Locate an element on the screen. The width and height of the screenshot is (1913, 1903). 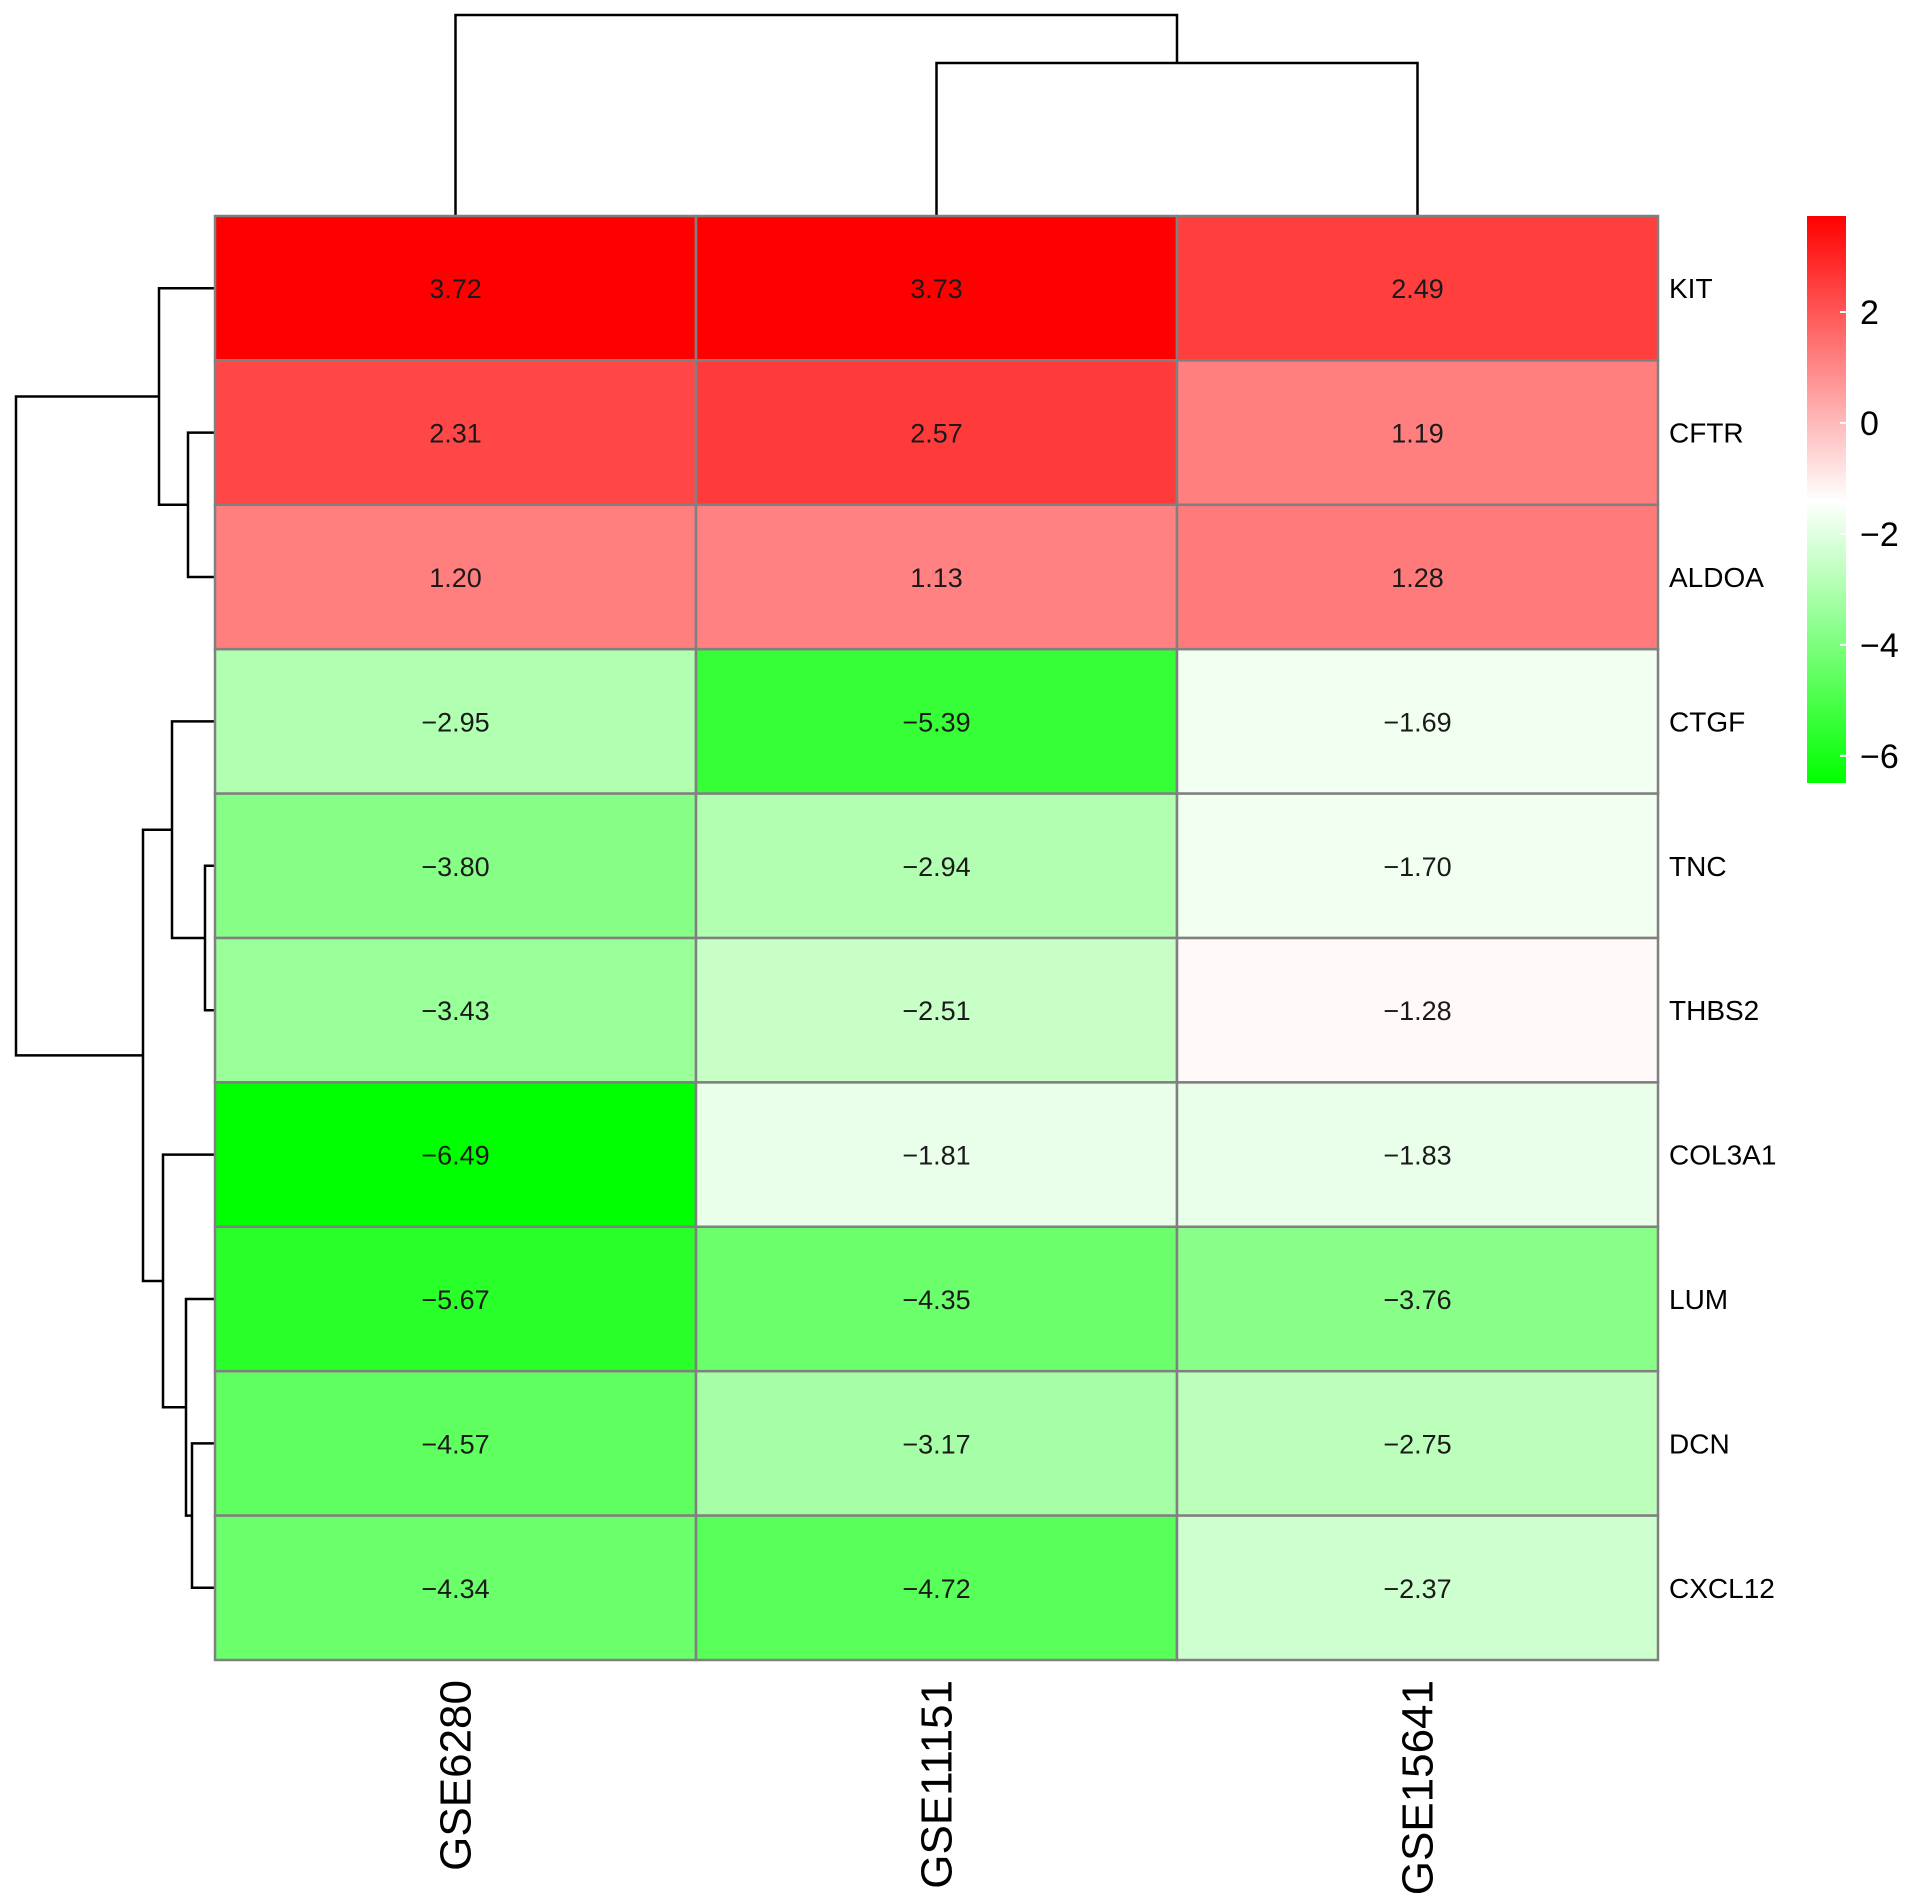
cell-value-label: −1.70 is located at coordinates (1417, 867).